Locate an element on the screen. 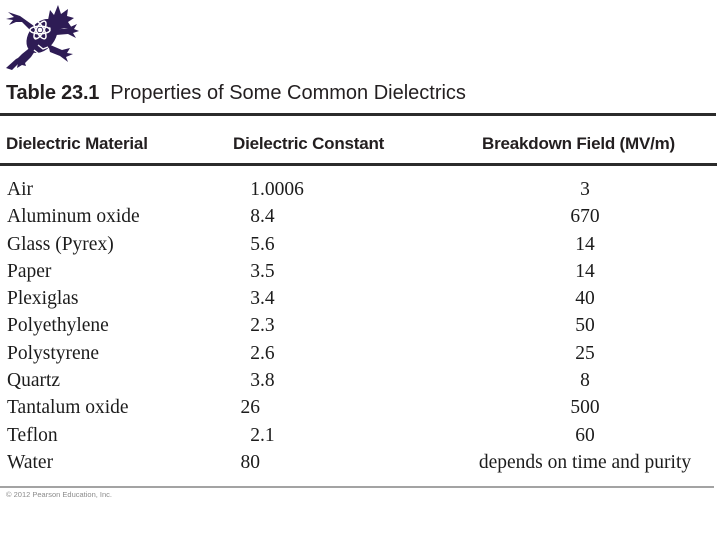  header-breakdown-field: Breakdown Field (MV/m) is located at coordinates (579, 143).